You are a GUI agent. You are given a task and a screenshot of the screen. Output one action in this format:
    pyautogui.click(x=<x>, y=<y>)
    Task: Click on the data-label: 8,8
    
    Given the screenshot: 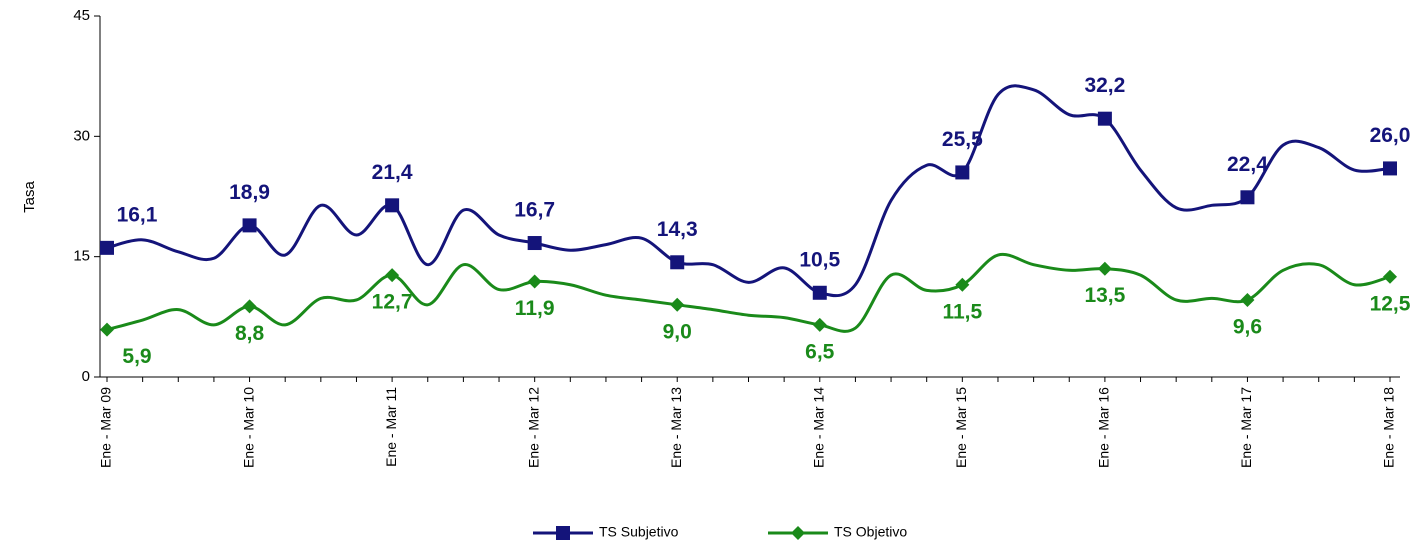 What is the action you would take?
    pyautogui.click(x=250, y=333)
    